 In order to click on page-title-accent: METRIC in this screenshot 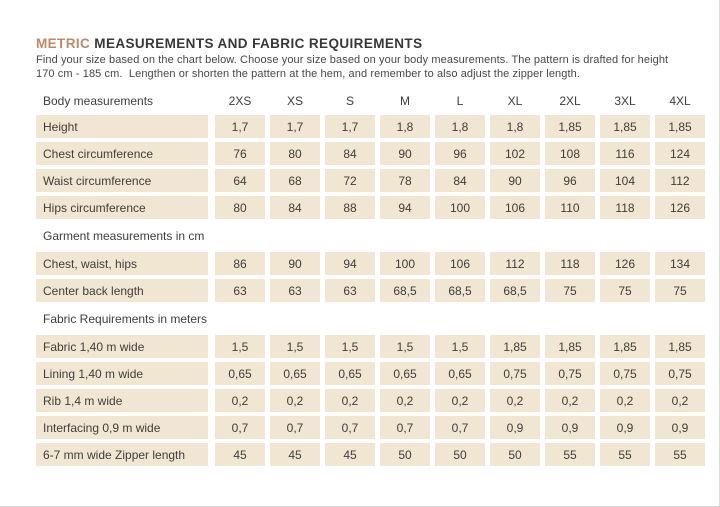, I will do `click(63, 43)`.